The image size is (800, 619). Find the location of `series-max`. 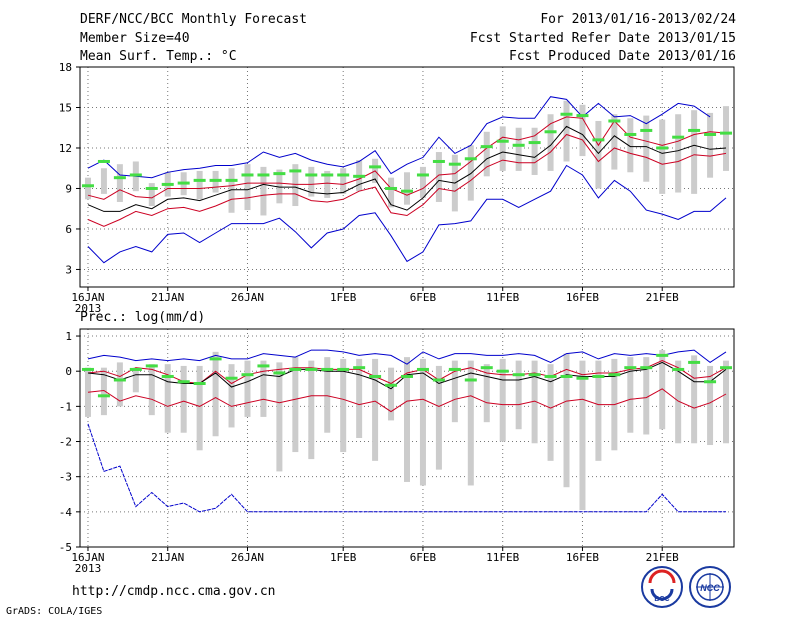

series-max is located at coordinates (399, 137).